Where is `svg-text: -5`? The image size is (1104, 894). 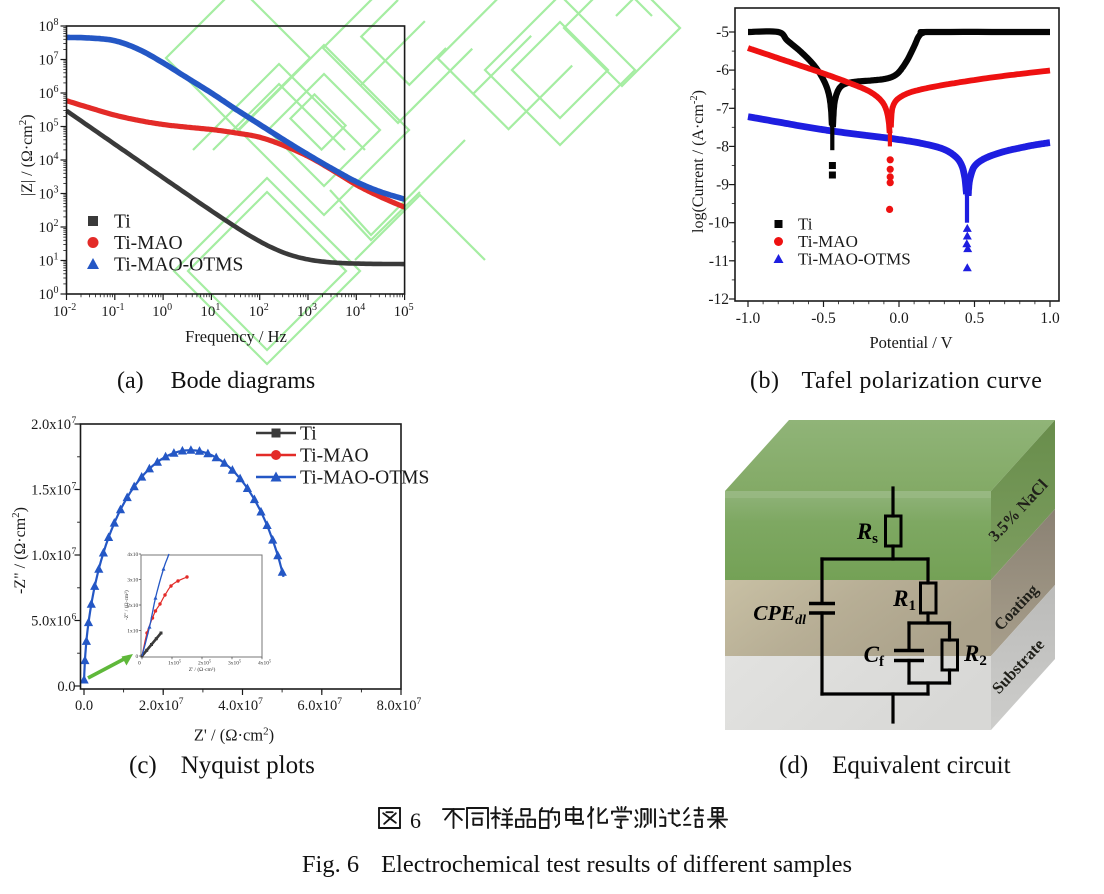 svg-text: -5 is located at coordinates (722, 32).